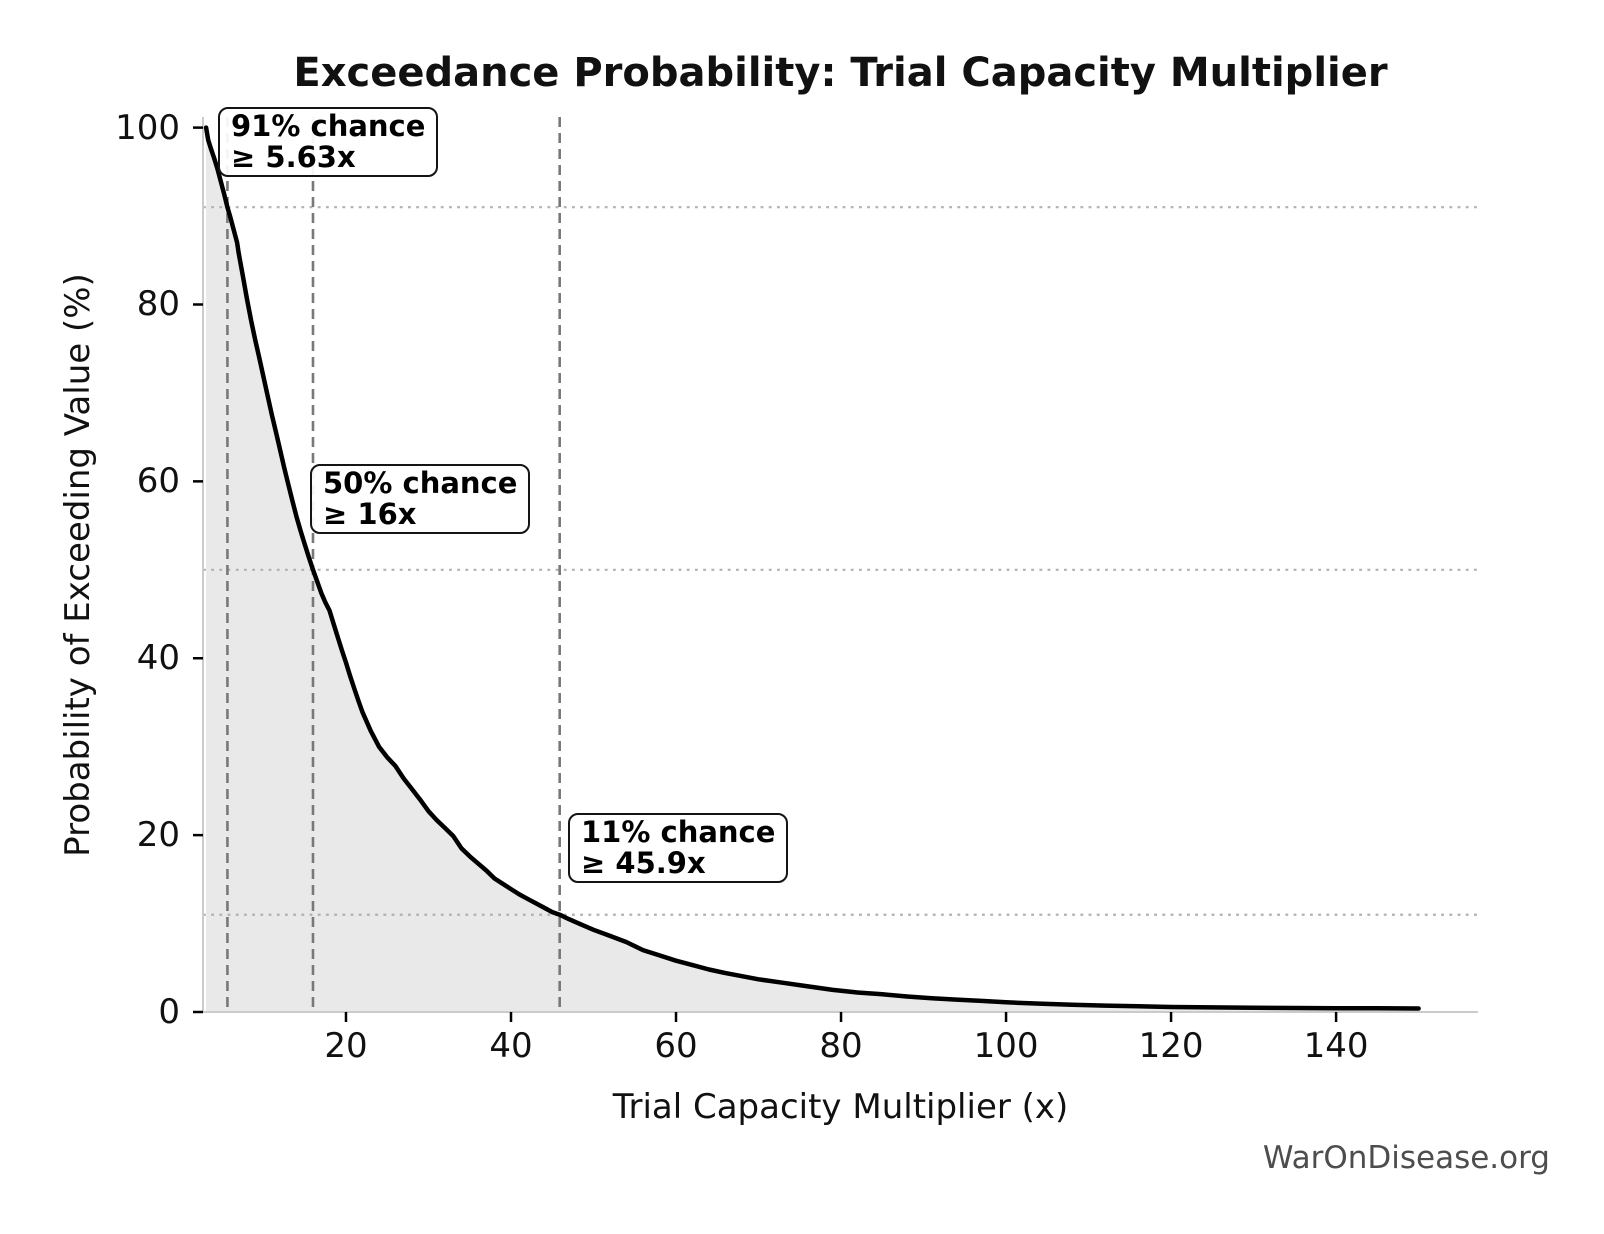 Image resolution: width=1604 pixels, height=1234 pixels. I want to click on watermark-text: WarOnDisease.org, so click(1406, 1158).